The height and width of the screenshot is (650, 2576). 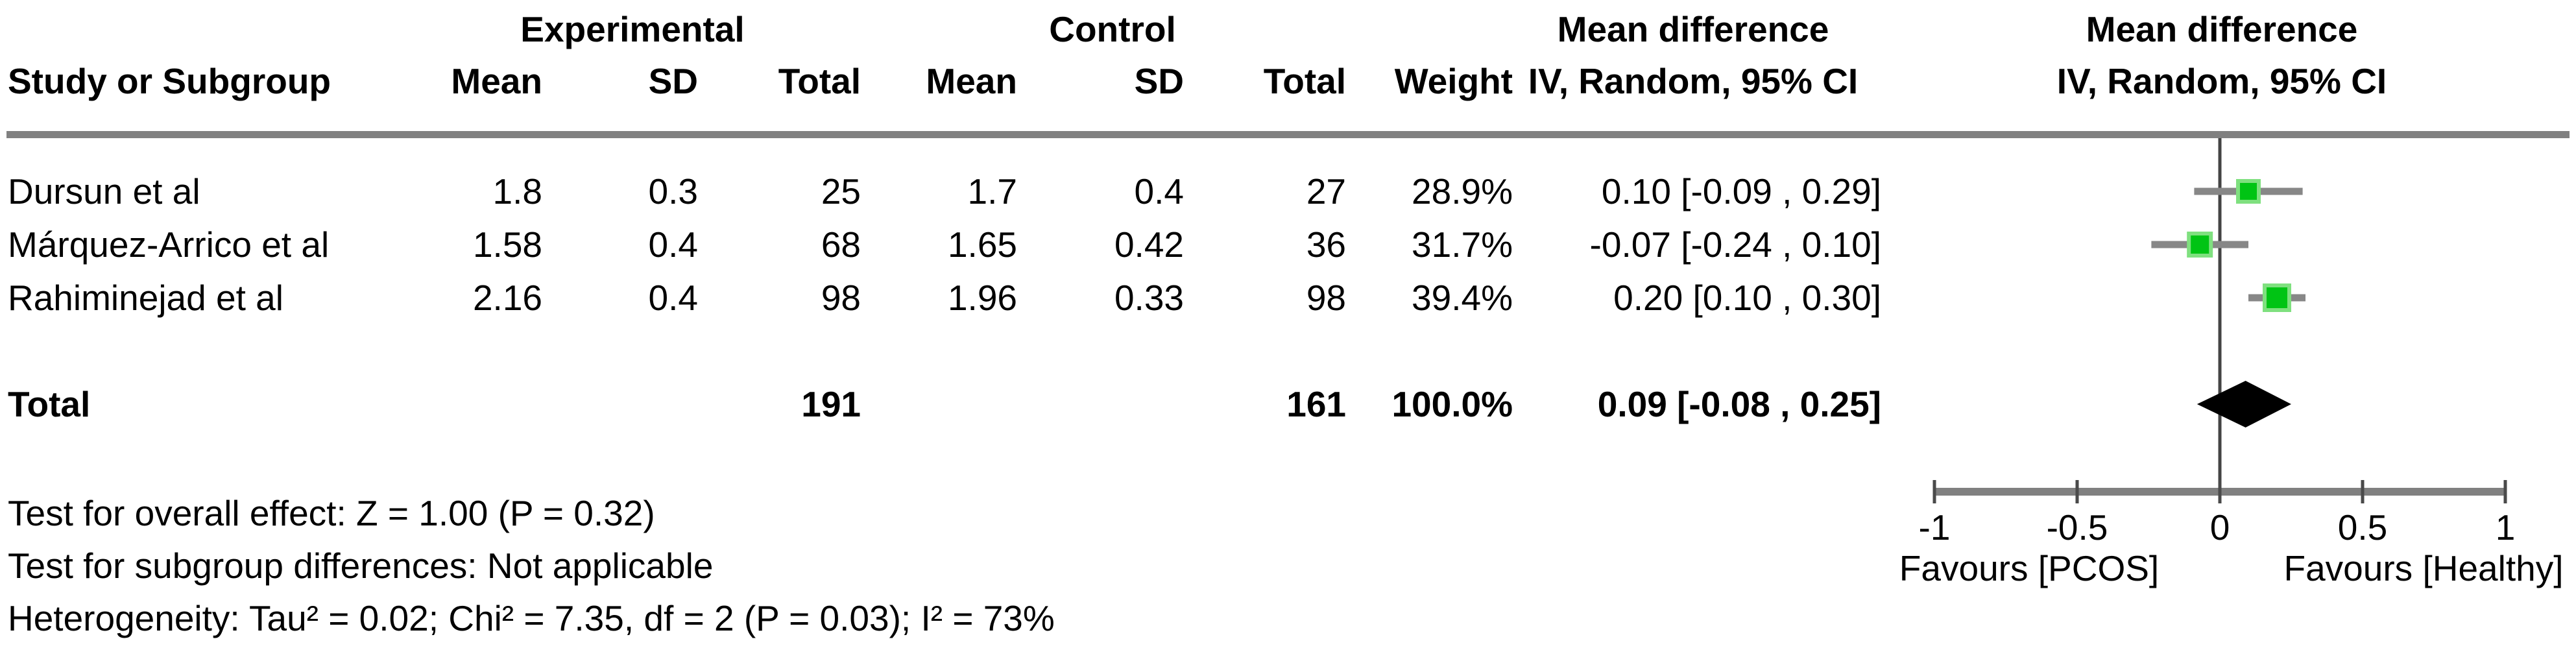 What do you see at coordinates (982, 298) in the screenshot?
I see `cell-ctrl-mean: 1.96` at bounding box center [982, 298].